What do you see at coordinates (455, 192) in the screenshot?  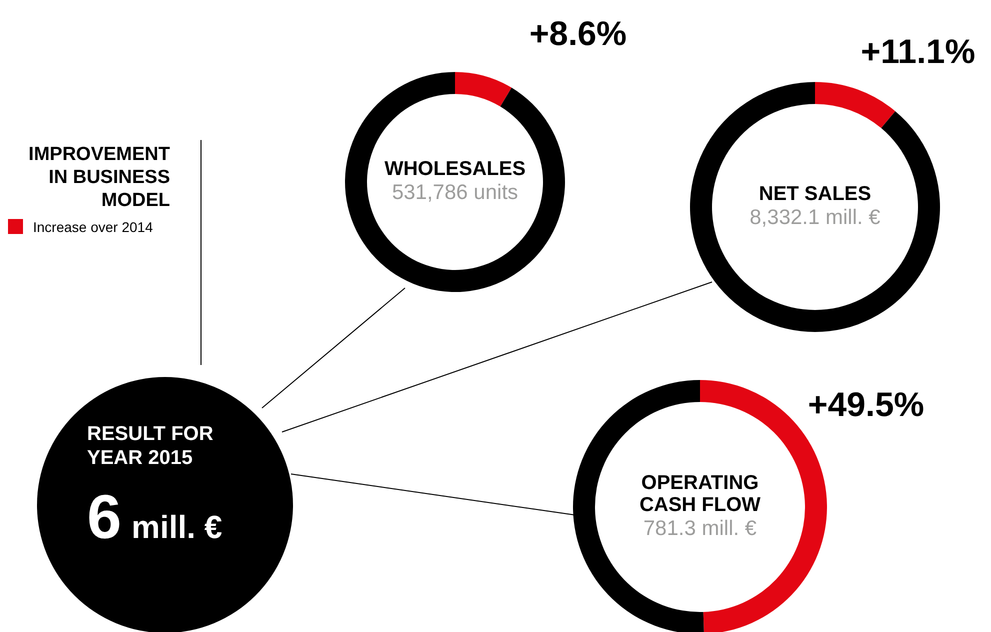 I see `text: 531,786 units` at bounding box center [455, 192].